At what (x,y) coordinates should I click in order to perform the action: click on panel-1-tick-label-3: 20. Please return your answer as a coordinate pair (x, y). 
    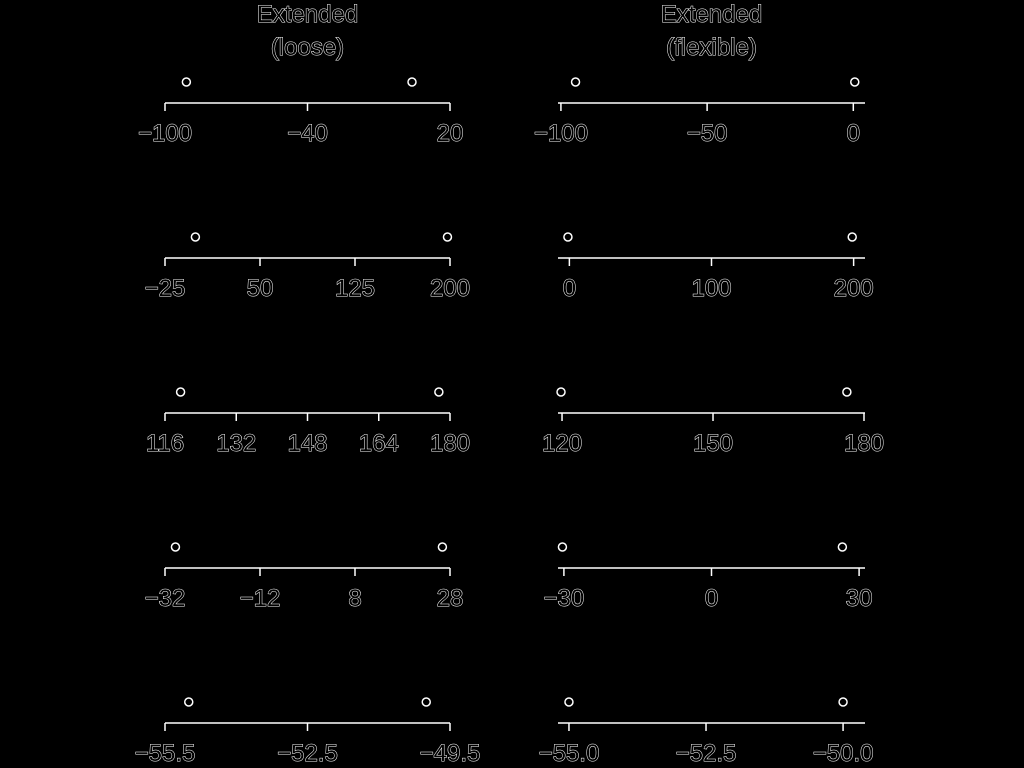
    Looking at the image, I should click on (450, 133).